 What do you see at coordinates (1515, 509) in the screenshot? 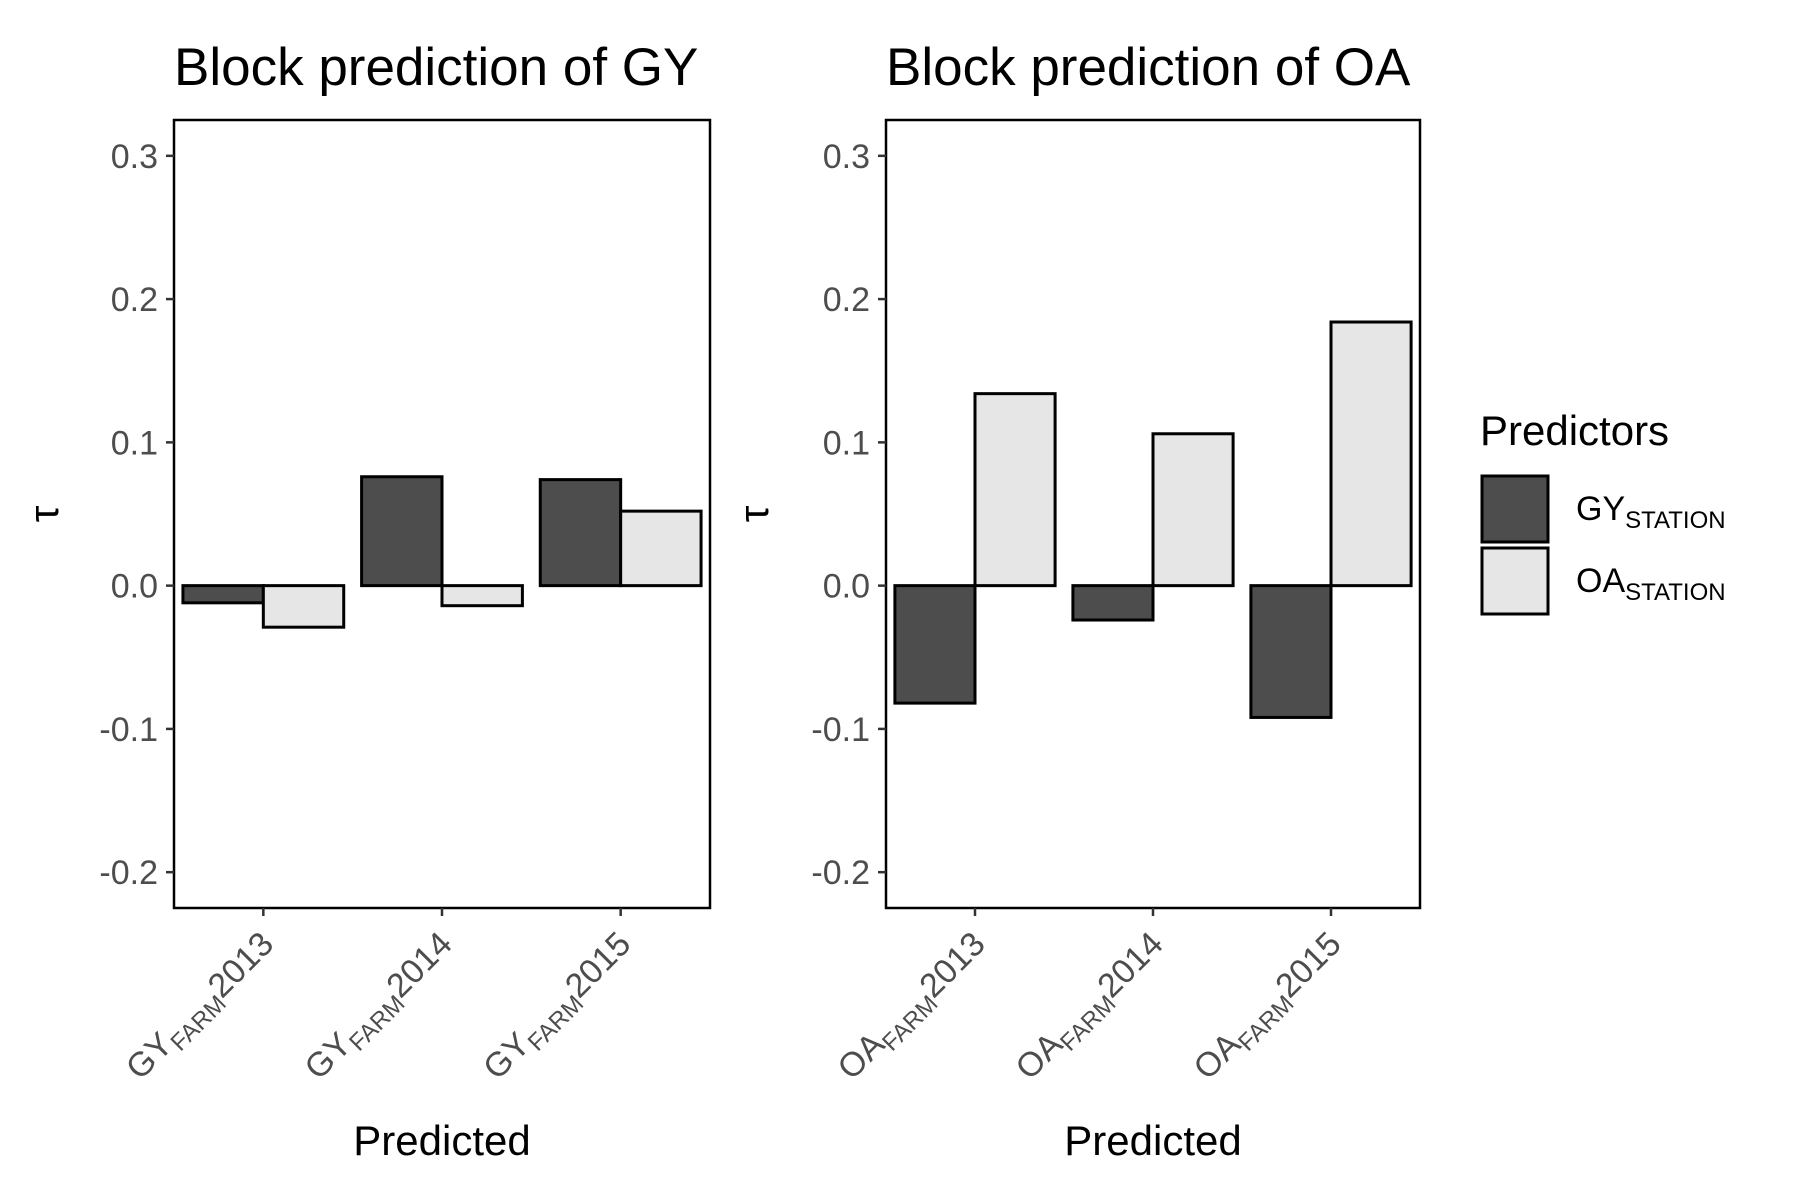
I see `legend-swatch-gy-station` at bounding box center [1515, 509].